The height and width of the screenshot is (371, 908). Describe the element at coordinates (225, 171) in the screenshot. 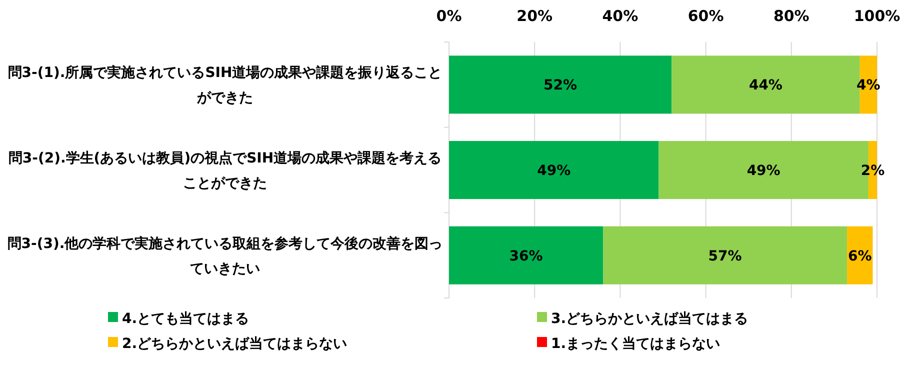

I see `y-tick-label: 問3-(2).学生(あるいは教員)の視点でSIH道場の成果や課題を考えることができた` at that location.